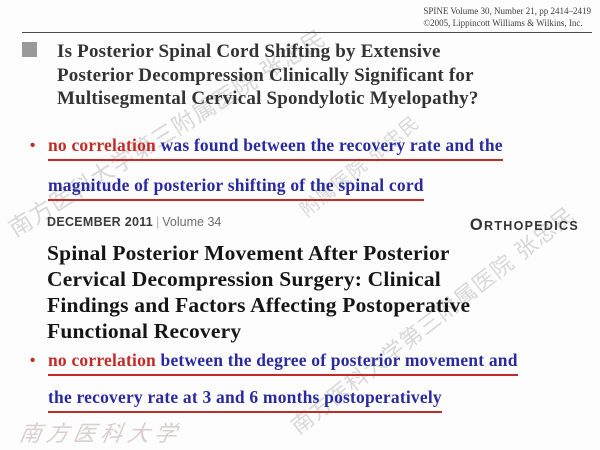 The height and width of the screenshot is (450, 600). I want to click on bullet2-marker: •, so click(33, 360).